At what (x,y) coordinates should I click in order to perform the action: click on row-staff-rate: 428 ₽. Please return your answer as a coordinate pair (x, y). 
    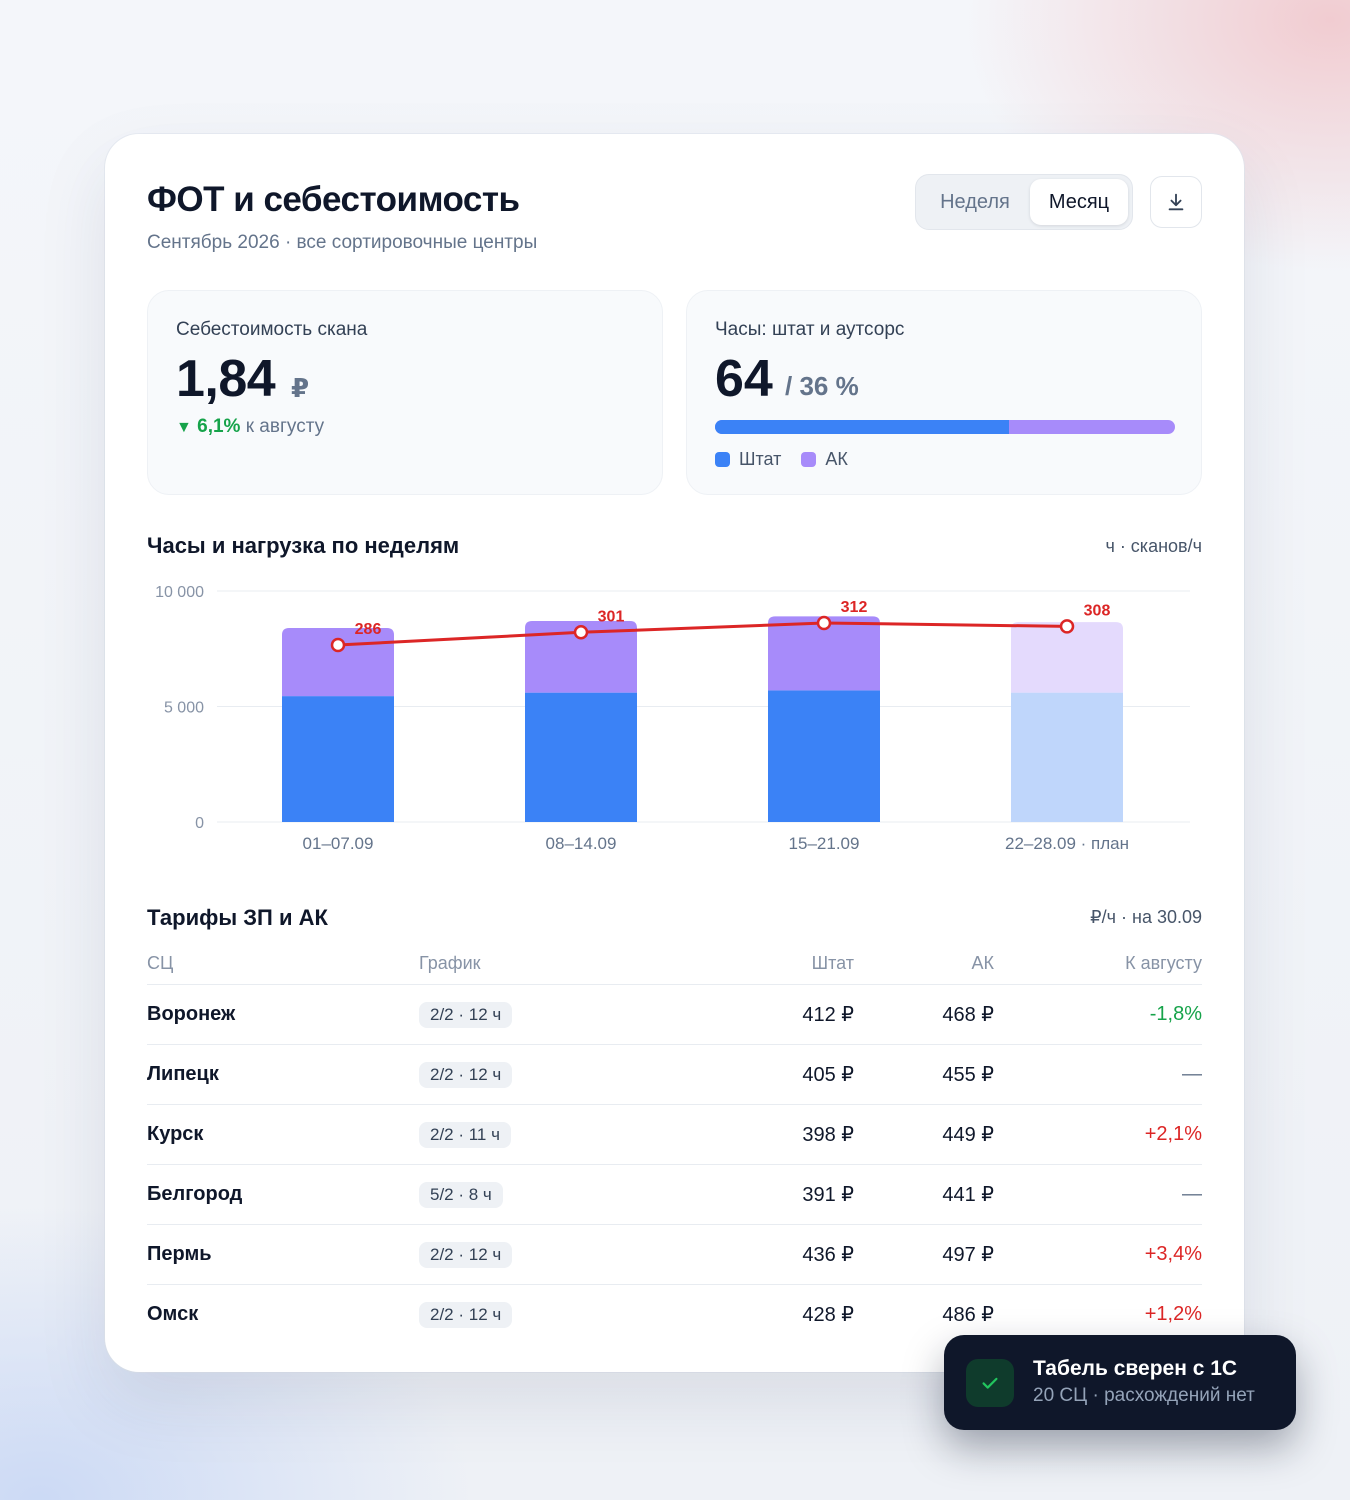
    Looking at the image, I should click on (828, 1315).